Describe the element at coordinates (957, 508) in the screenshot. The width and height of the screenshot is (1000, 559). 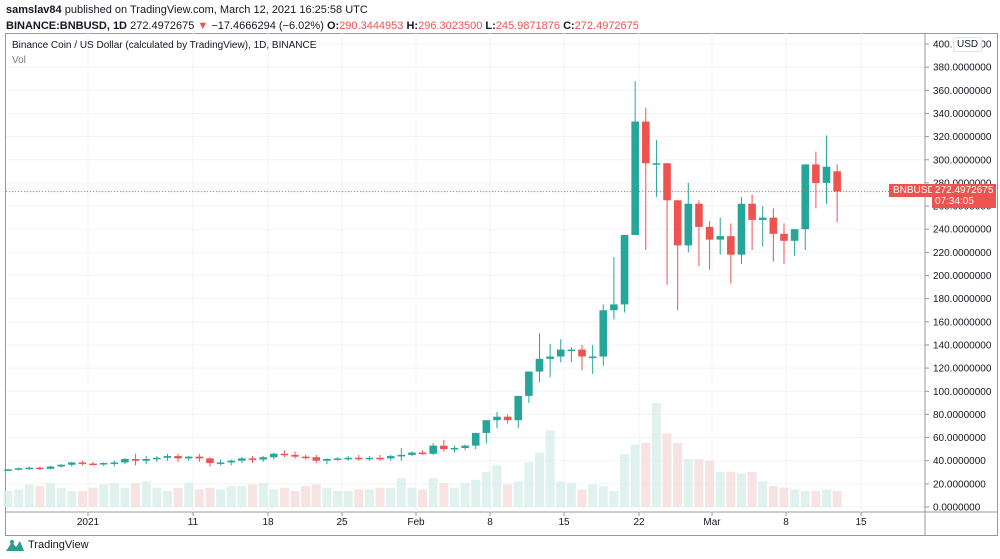
I see `svg-text: 0.0000000` at that location.